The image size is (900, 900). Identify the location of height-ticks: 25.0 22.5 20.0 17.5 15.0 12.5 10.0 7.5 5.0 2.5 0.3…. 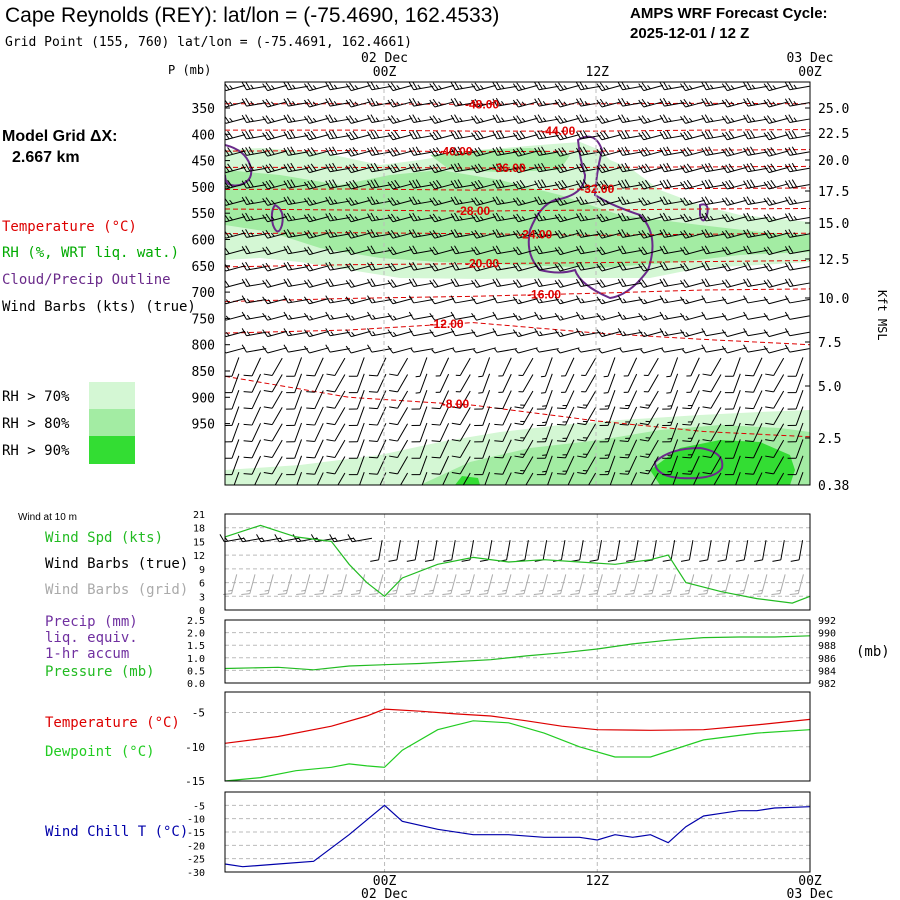
(827, 298).